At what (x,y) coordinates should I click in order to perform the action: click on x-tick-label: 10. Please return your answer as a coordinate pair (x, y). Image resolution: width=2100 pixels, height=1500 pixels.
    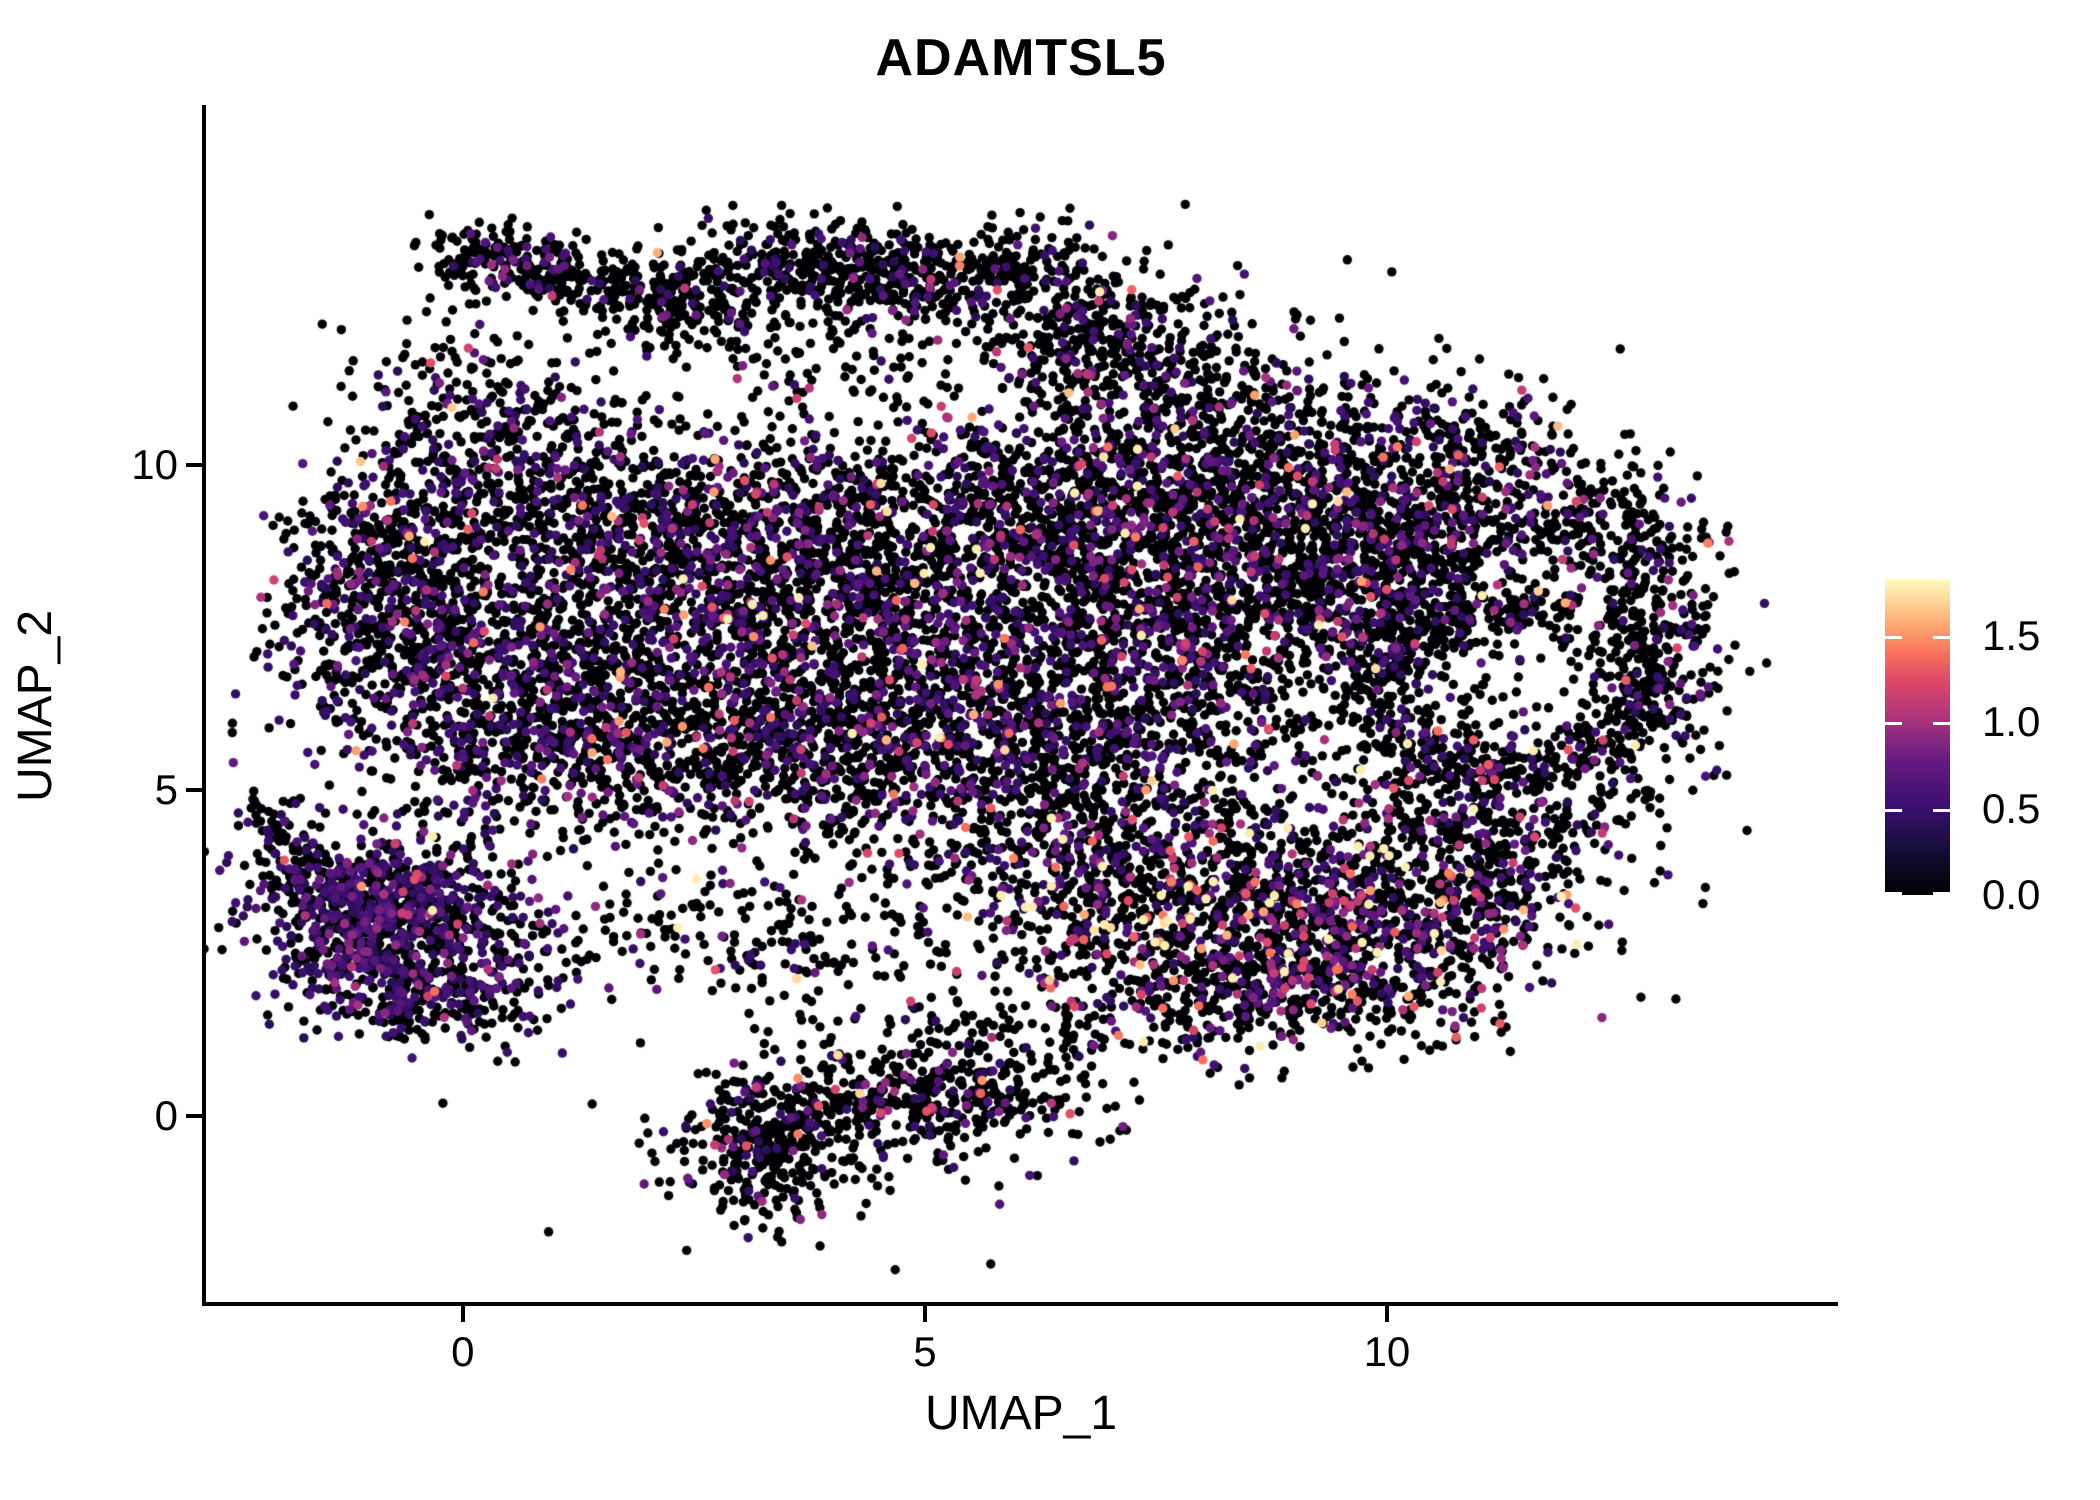
    Looking at the image, I should click on (1387, 1351).